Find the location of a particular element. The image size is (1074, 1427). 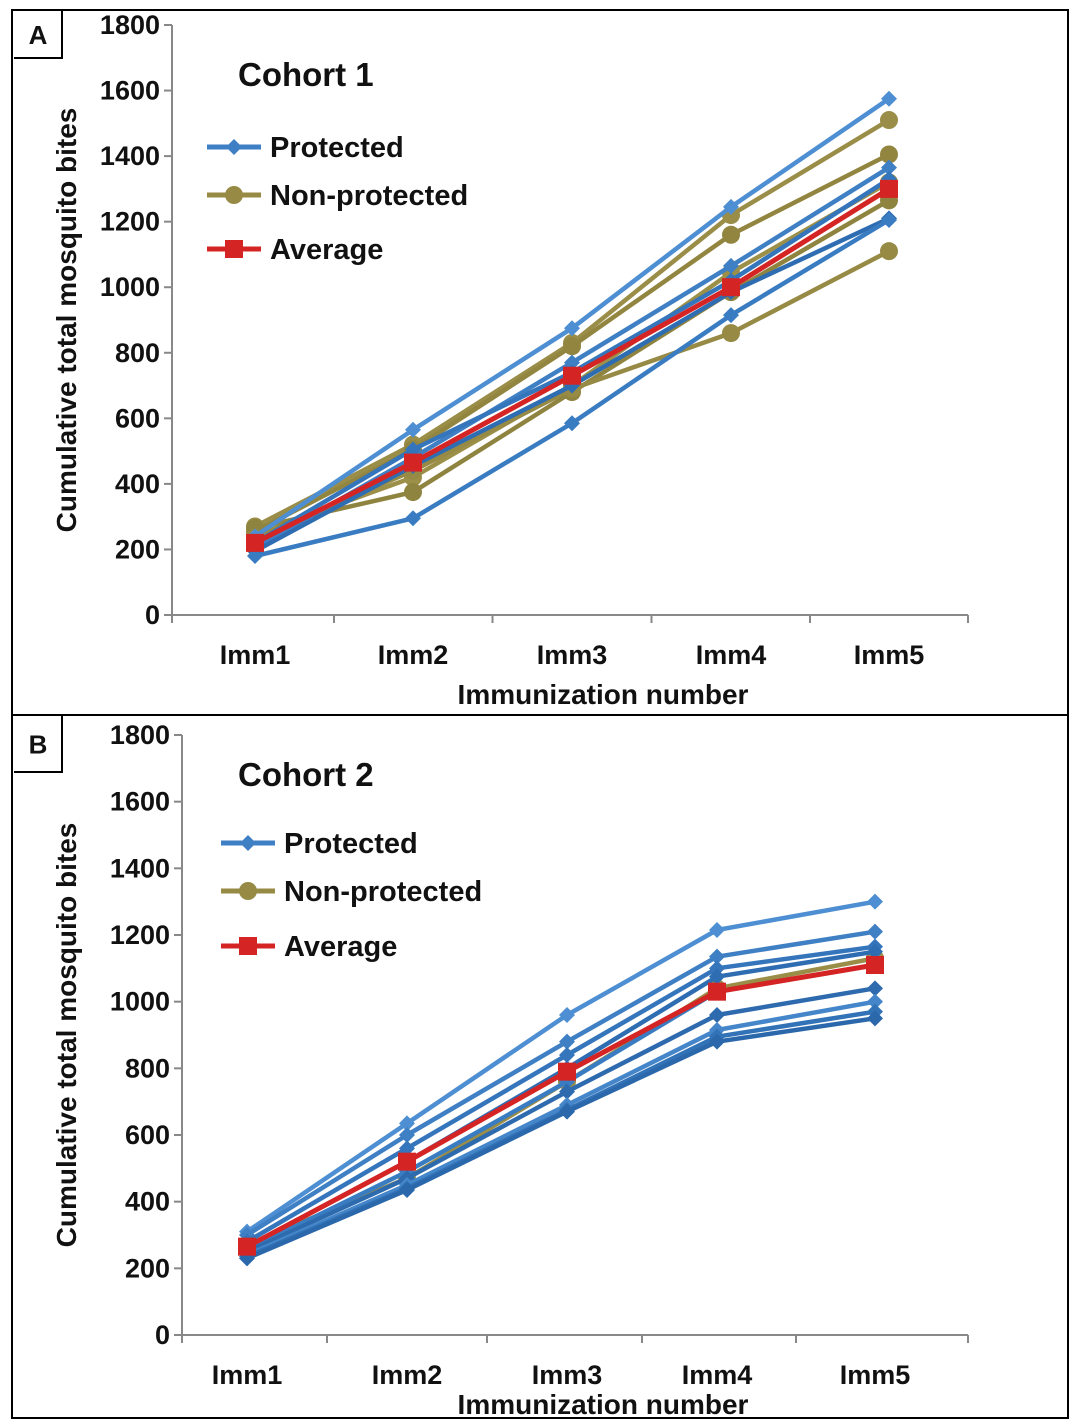

legend-item-non-protected: Non-protected is located at coordinates (337, 196).